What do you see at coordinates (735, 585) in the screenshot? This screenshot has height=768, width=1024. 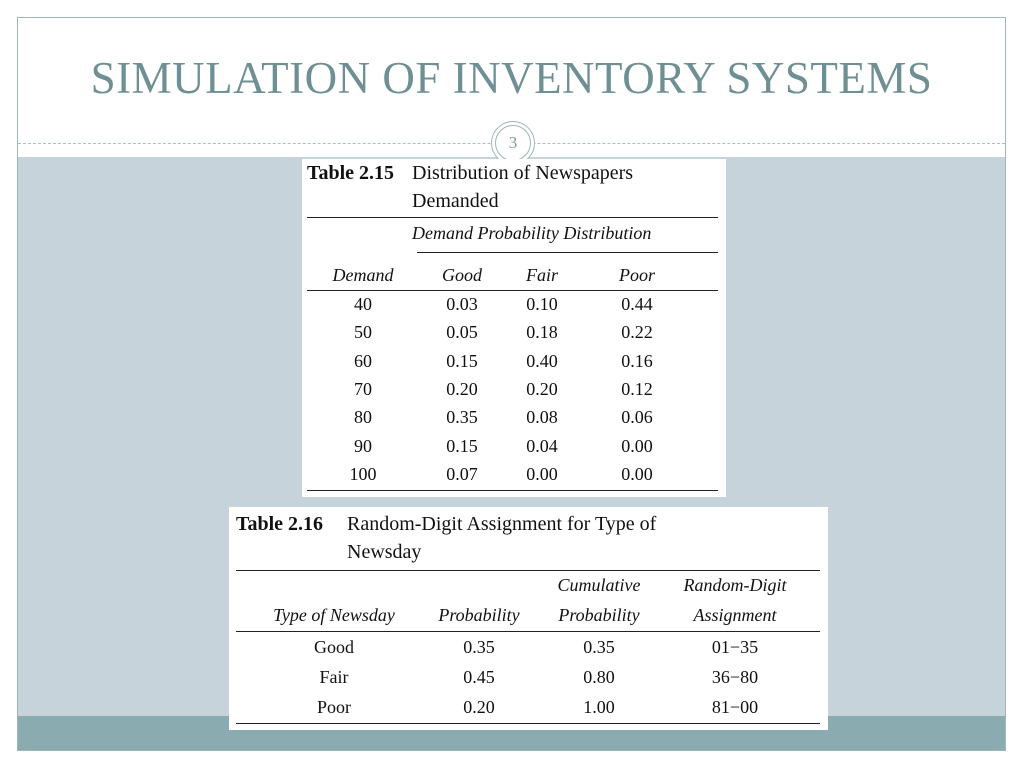 I see `column-header-top: Random-Digit` at bounding box center [735, 585].